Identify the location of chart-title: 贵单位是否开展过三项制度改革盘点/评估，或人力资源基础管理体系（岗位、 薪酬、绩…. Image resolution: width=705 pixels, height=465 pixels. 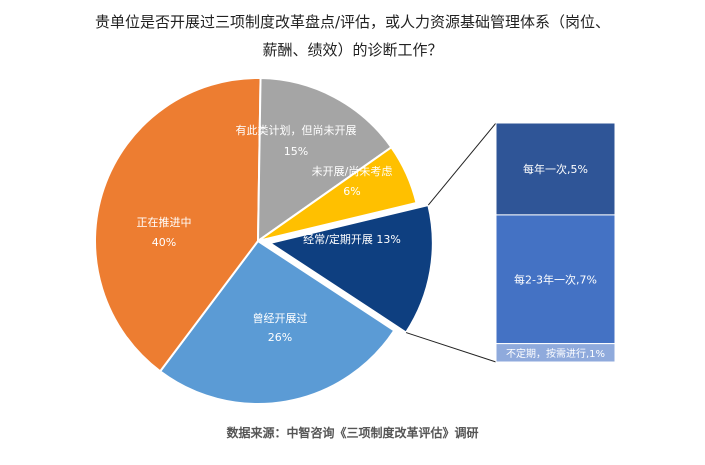
(352, 36).